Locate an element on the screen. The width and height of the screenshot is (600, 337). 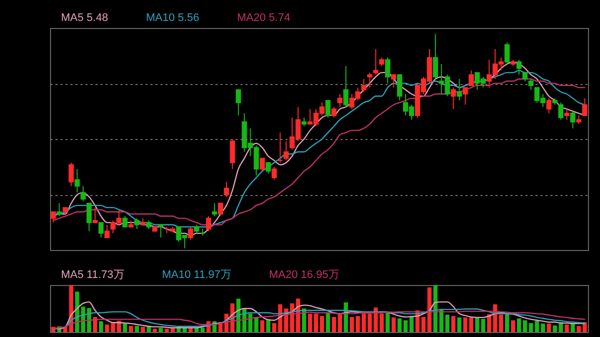
text: MA20 16.95万 is located at coordinates (304, 274).